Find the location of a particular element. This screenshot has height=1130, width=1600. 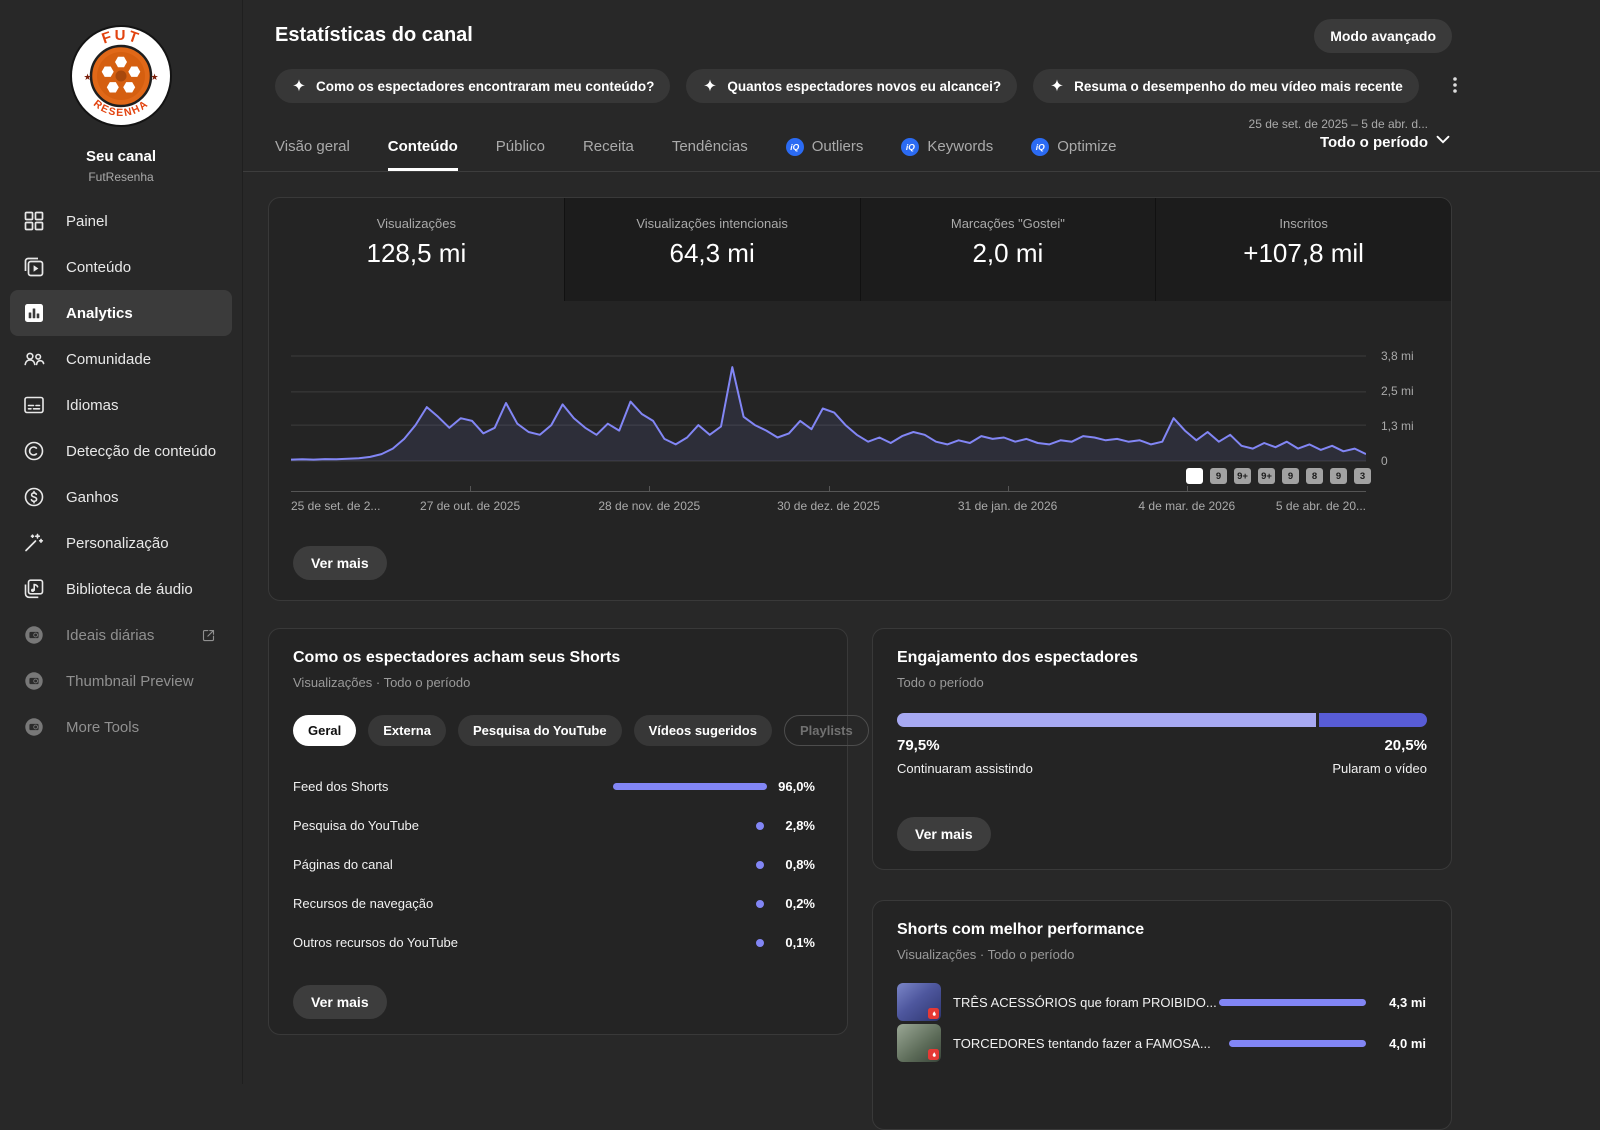

page-title: Estatísticas do canal is located at coordinates (374, 35).